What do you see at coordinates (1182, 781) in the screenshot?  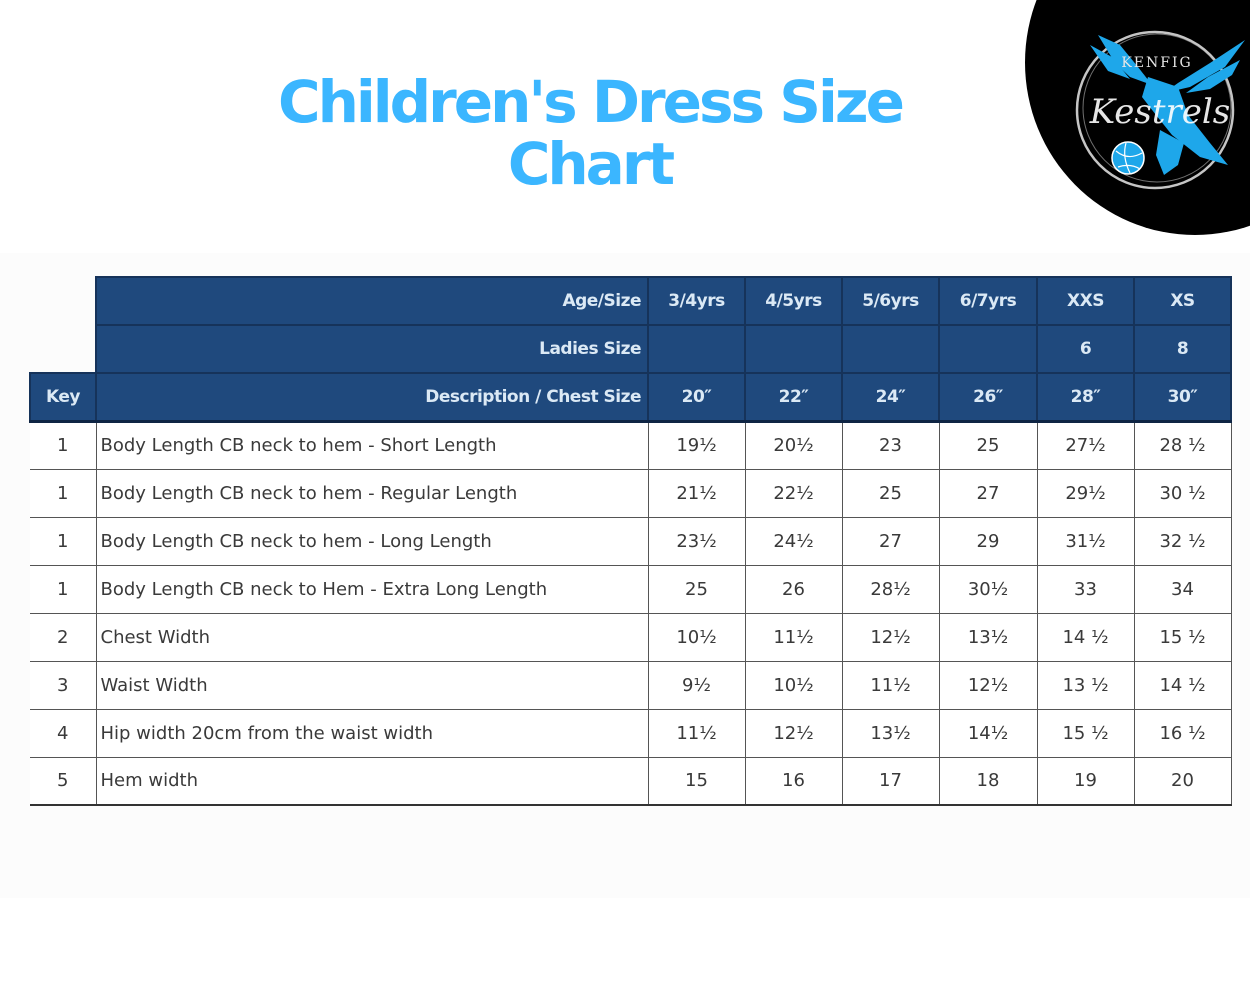 I see `row-value: 20` at bounding box center [1182, 781].